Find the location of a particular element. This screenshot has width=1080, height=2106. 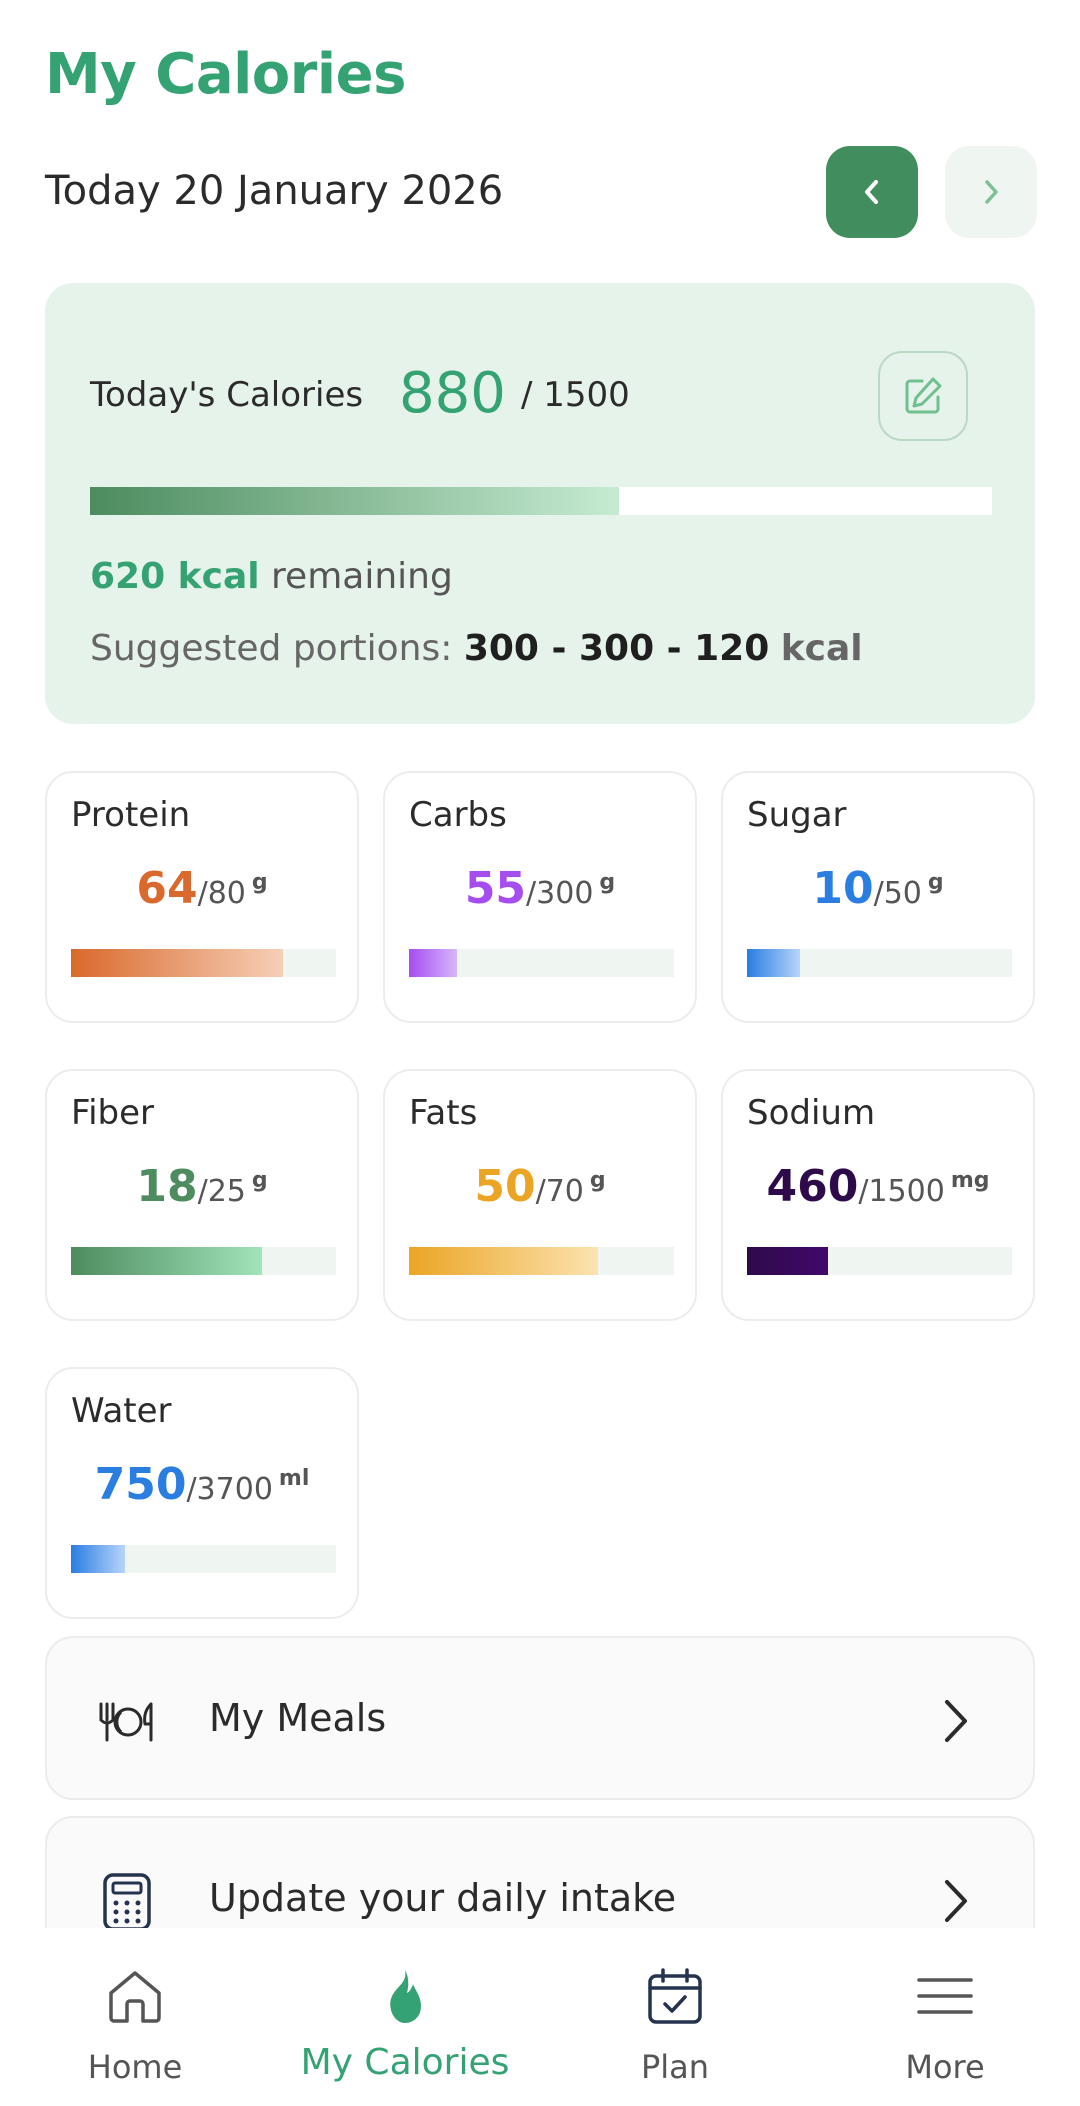

portions-values: 300 - 300 - 120 is located at coordinates (616, 648).